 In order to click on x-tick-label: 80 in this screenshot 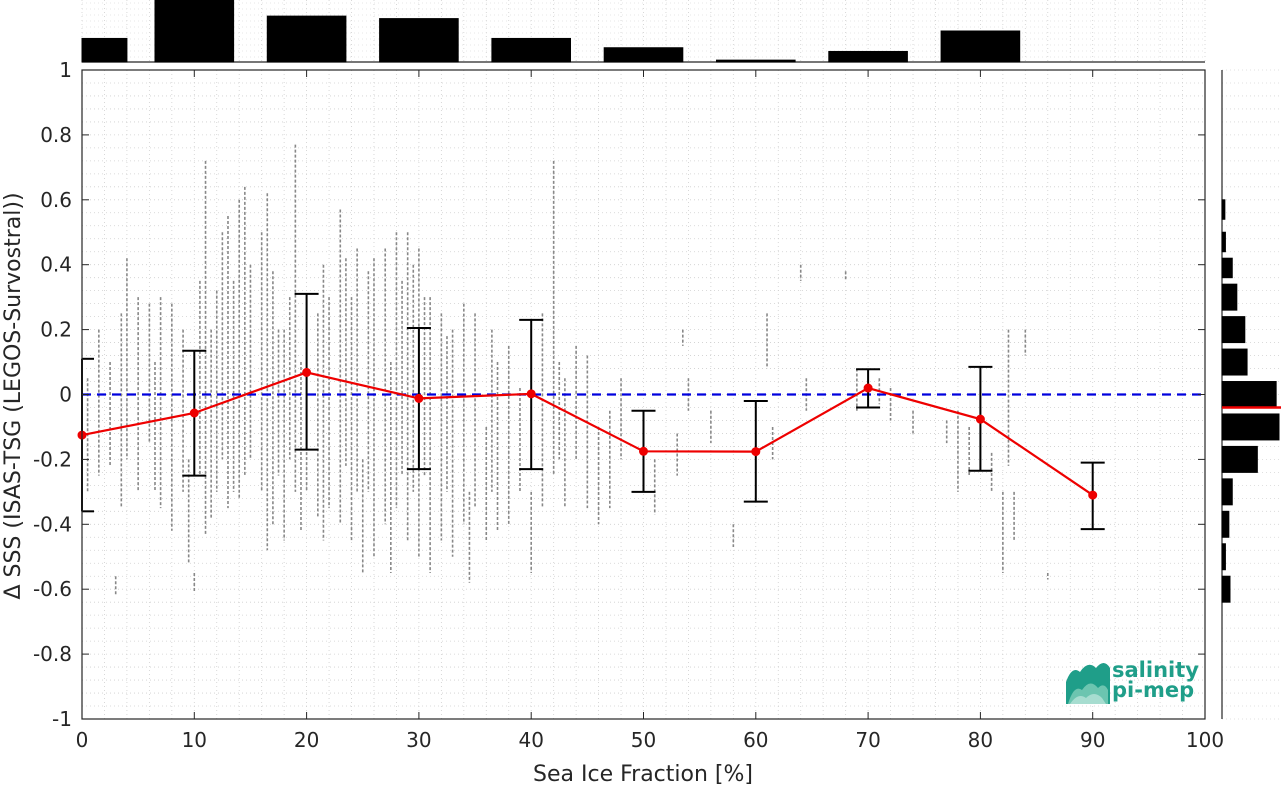, I will do `click(980, 740)`.